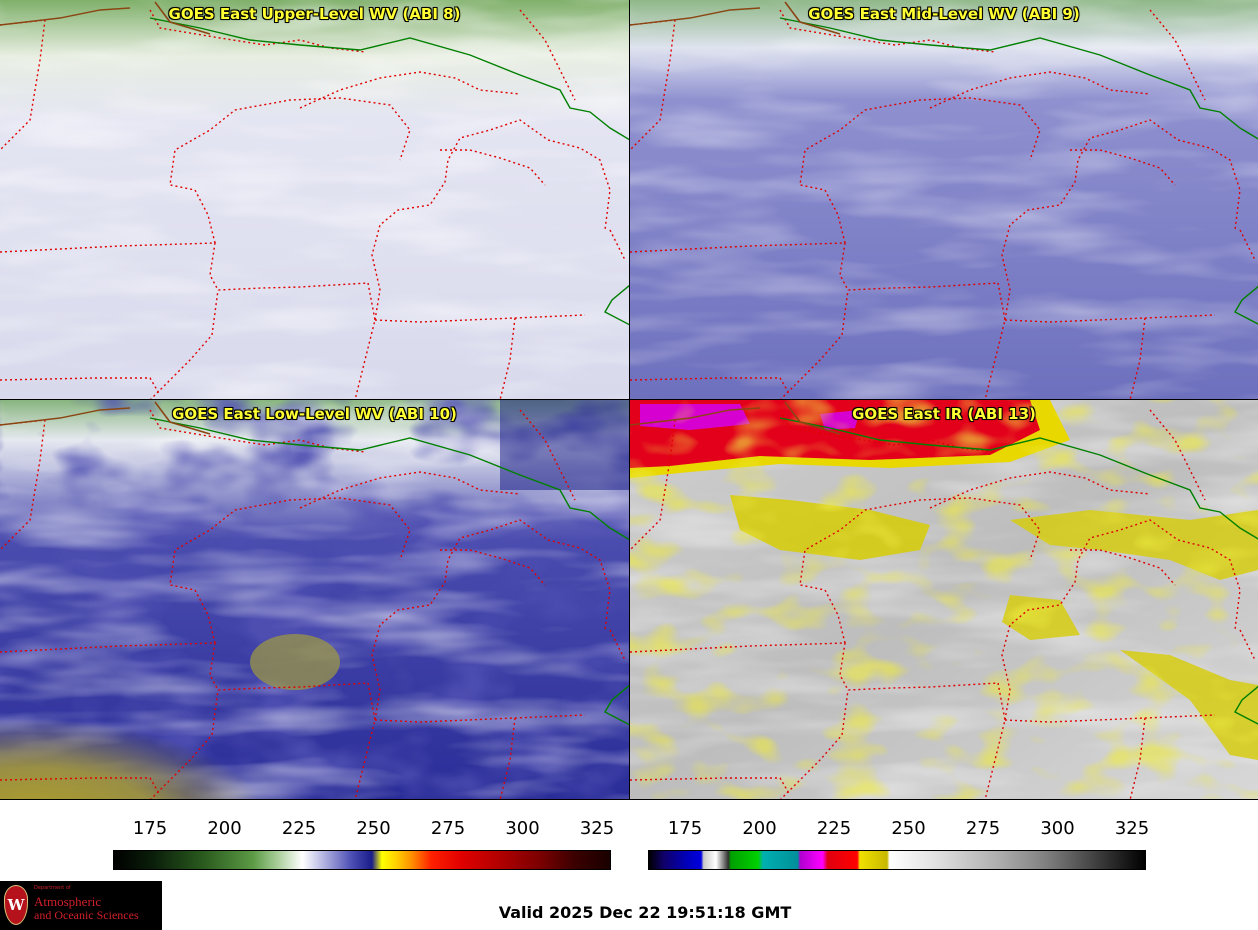  I want to click on panel-title: GOES East Mid-Level WV (ABI 9), so click(944, 14).